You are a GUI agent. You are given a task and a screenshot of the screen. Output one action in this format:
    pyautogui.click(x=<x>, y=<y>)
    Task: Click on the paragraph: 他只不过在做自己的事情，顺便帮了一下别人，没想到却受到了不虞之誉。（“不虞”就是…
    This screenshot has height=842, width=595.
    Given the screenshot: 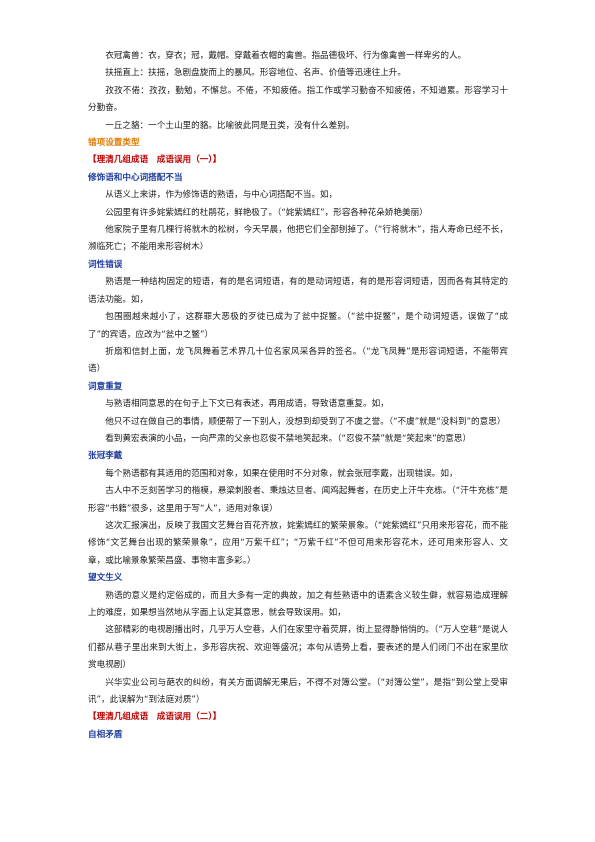 What is the action you would take?
    pyautogui.click(x=305, y=421)
    